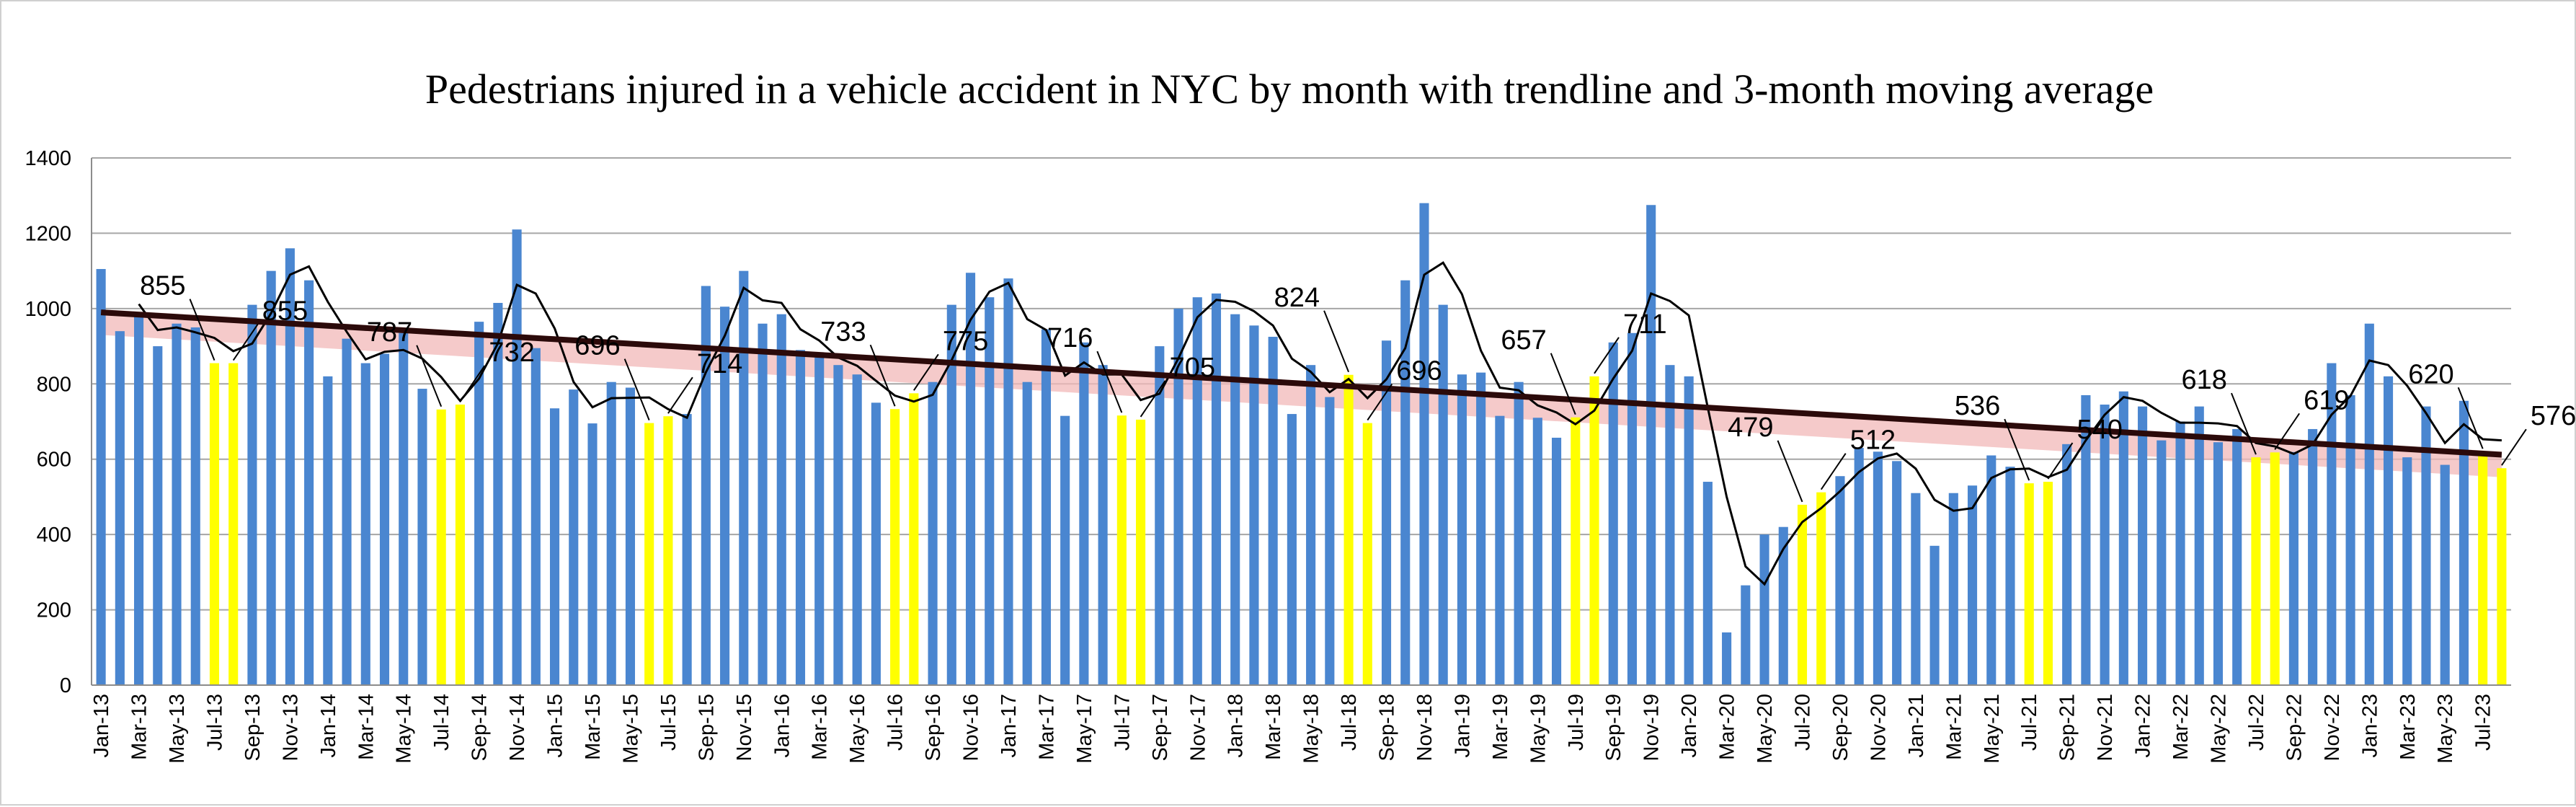 Image resolution: width=2576 pixels, height=807 pixels. I want to click on x-tick-label: Sep-22, so click(2294, 728).